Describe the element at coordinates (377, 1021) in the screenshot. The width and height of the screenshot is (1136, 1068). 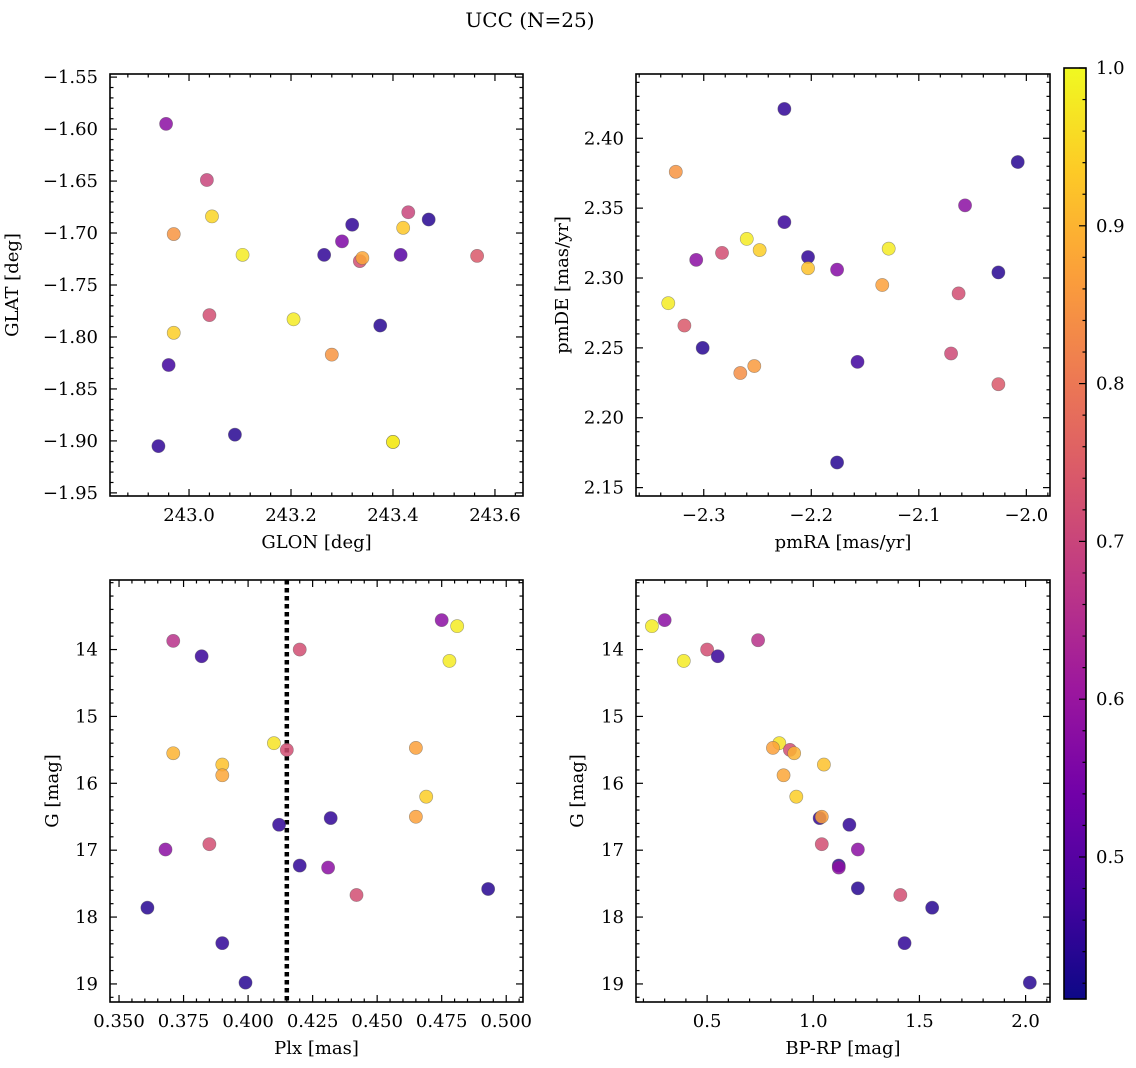
I see `x-tick-label: 0.450` at that location.